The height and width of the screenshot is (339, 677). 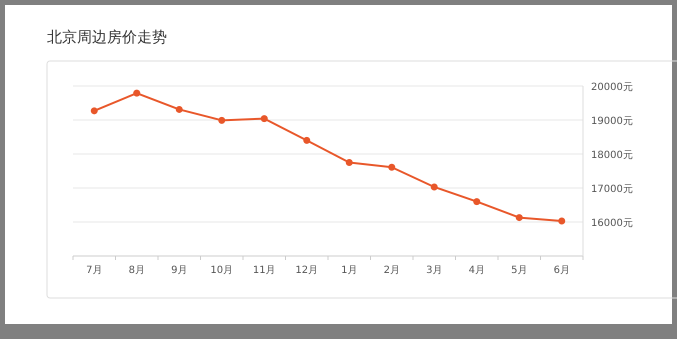 What do you see at coordinates (392, 270) in the screenshot?
I see `x-tick-label: 2月` at bounding box center [392, 270].